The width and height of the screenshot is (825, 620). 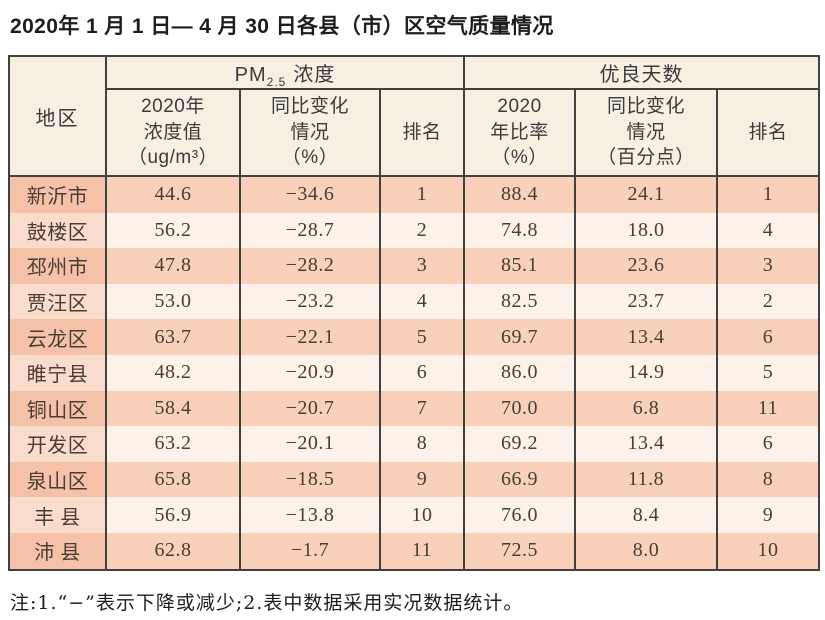 I want to click on good-rank-cell: 1, so click(x=768, y=194).